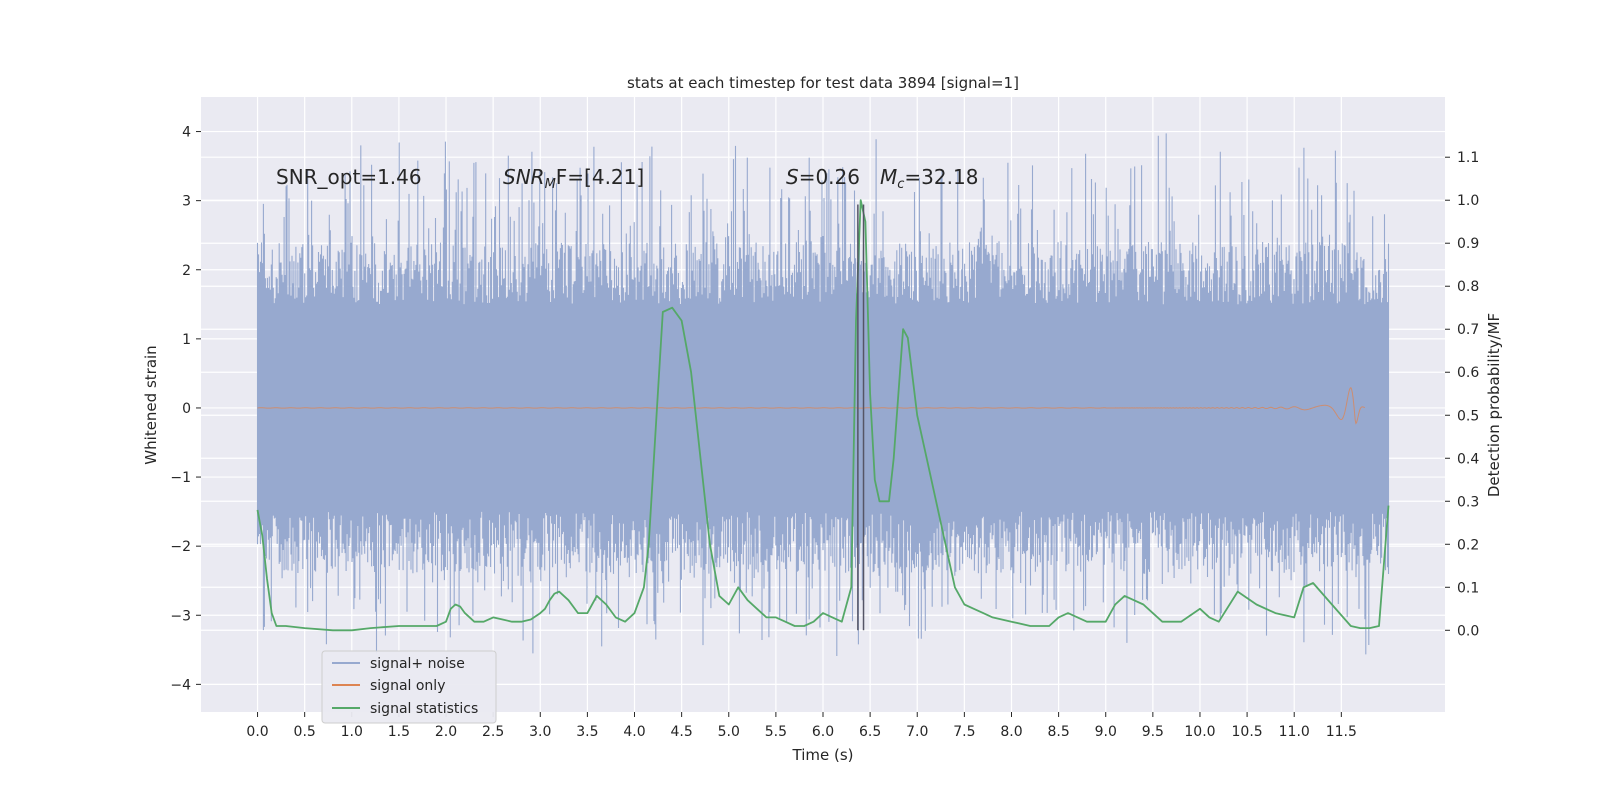  I want to click on annotation-mc-sub: c, so click(900, 184).